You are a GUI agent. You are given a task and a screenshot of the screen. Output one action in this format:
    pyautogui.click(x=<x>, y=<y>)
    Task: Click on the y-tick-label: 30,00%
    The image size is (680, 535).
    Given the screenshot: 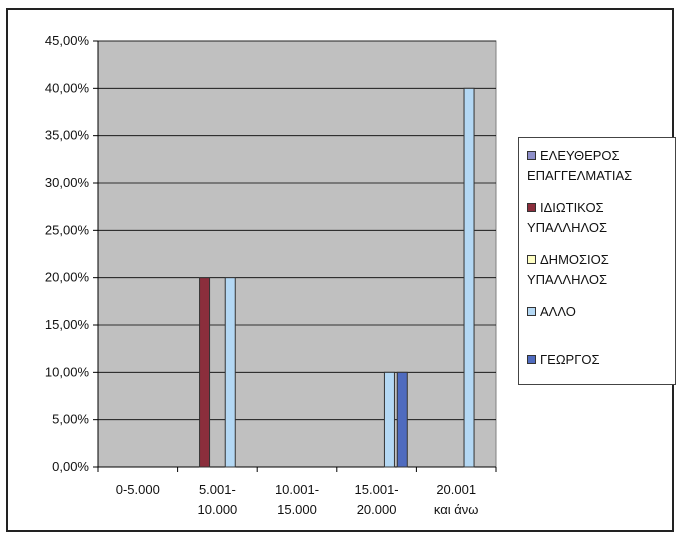 What is the action you would take?
    pyautogui.click(x=67, y=182)
    